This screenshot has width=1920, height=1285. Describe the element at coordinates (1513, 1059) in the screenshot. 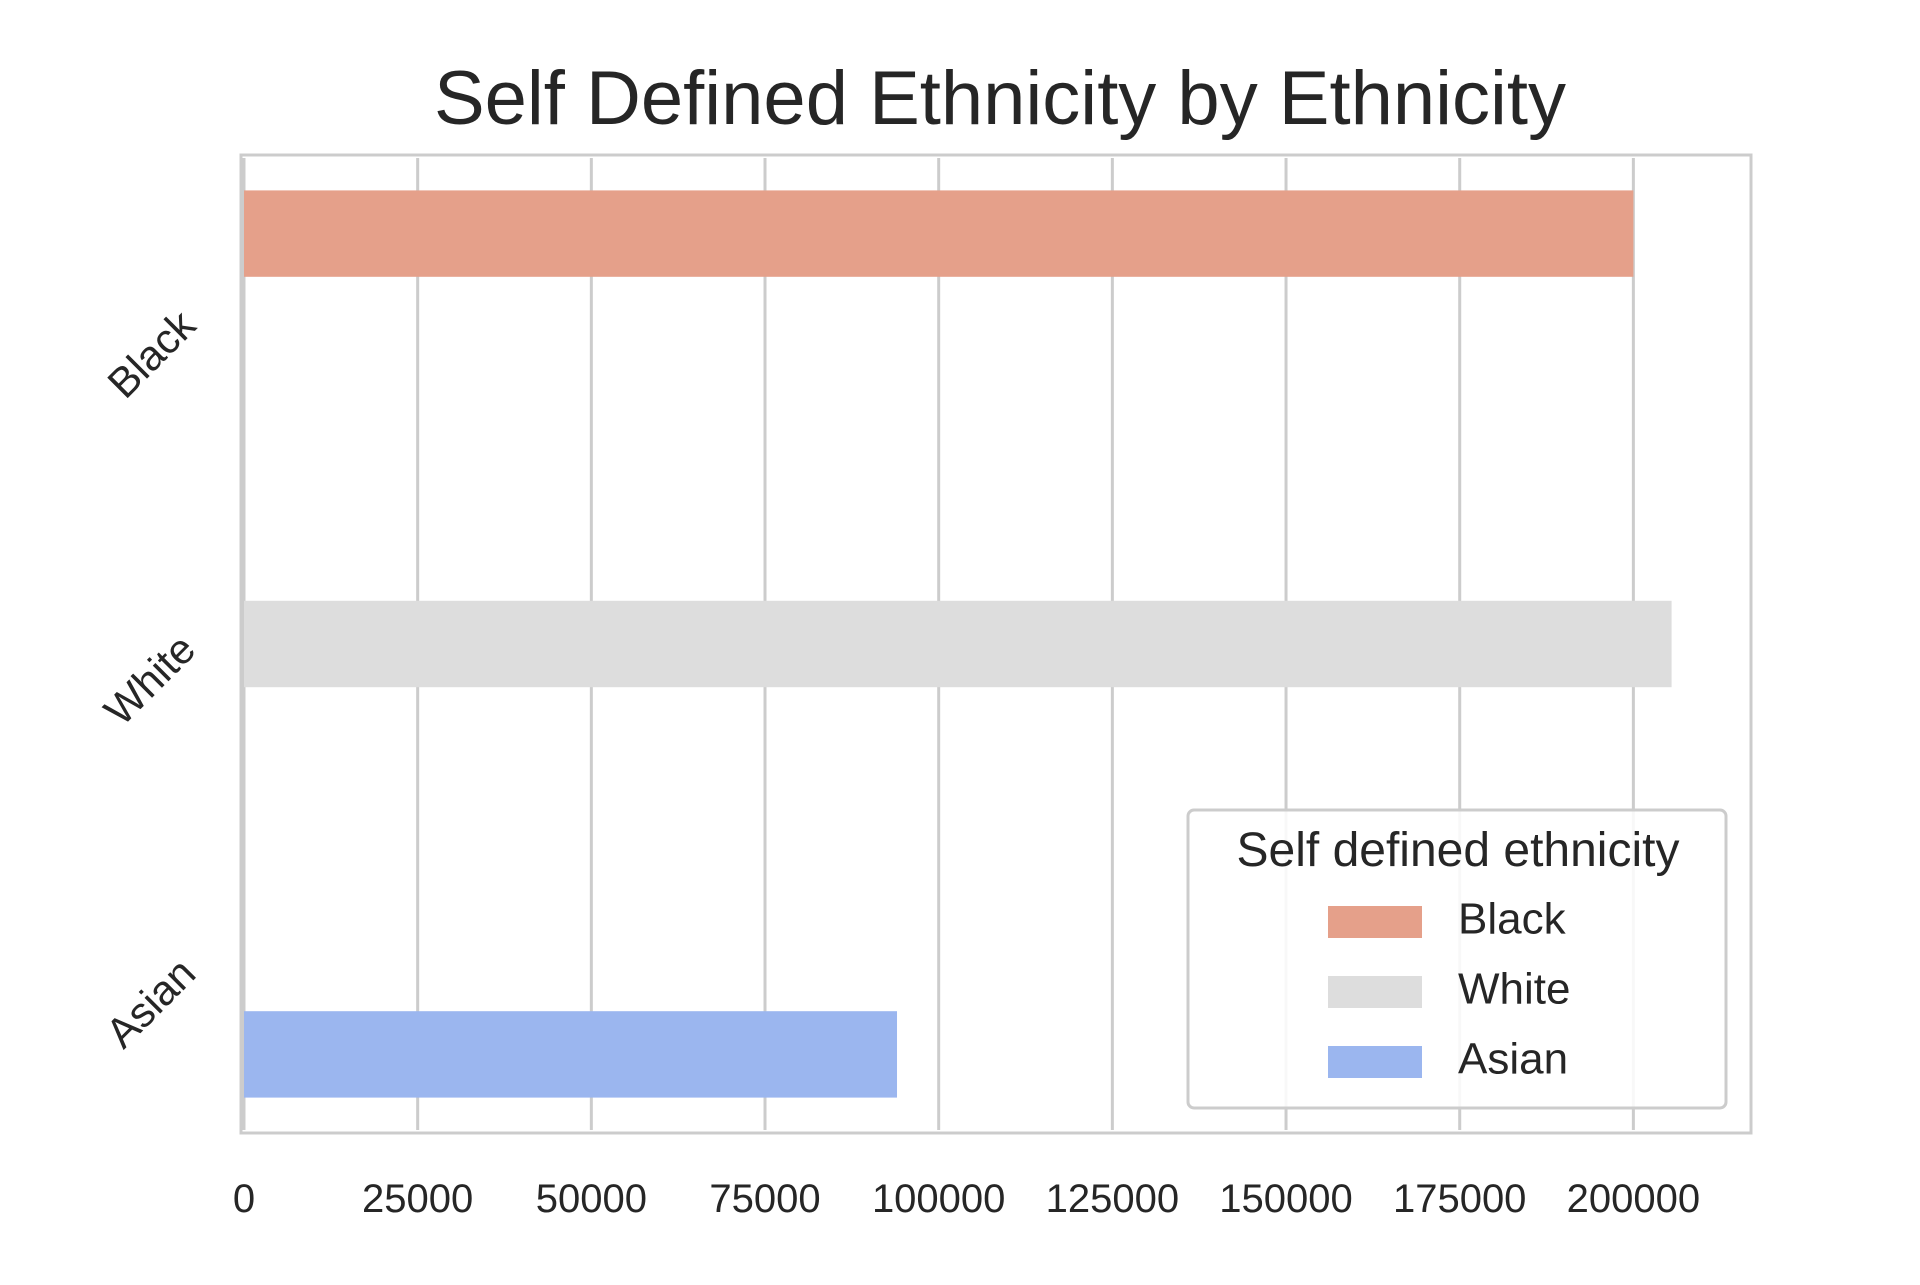

I see `legend-label-asian: Asian` at that location.